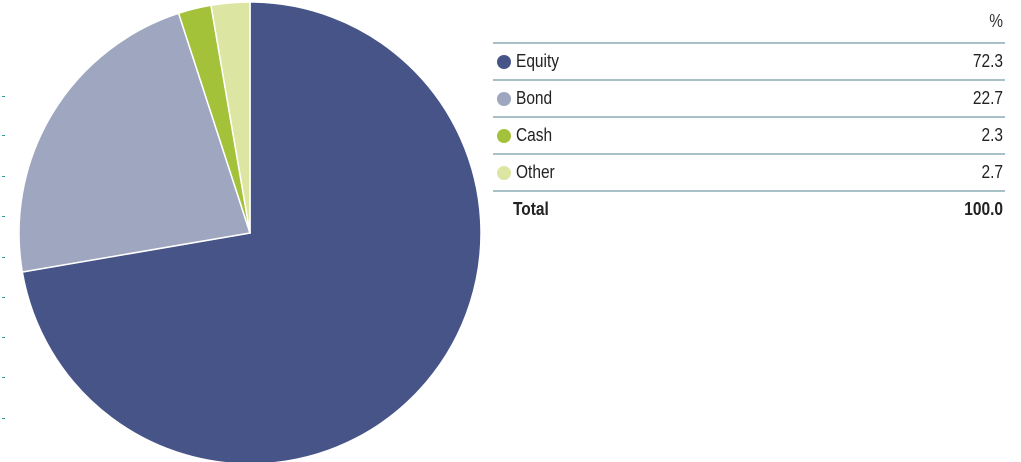 This screenshot has width=1021, height=462. Describe the element at coordinates (534, 135) in the screenshot. I see `legend-label: Cash` at that location.